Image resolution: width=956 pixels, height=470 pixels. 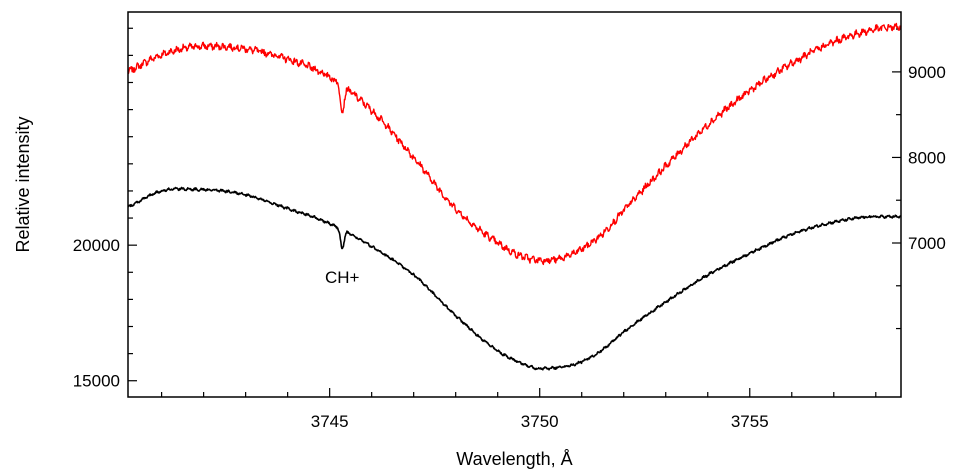 What do you see at coordinates (330, 421) in the screenshot?
I see `x-tick-label: 3745` at bounding box center [330, 421].